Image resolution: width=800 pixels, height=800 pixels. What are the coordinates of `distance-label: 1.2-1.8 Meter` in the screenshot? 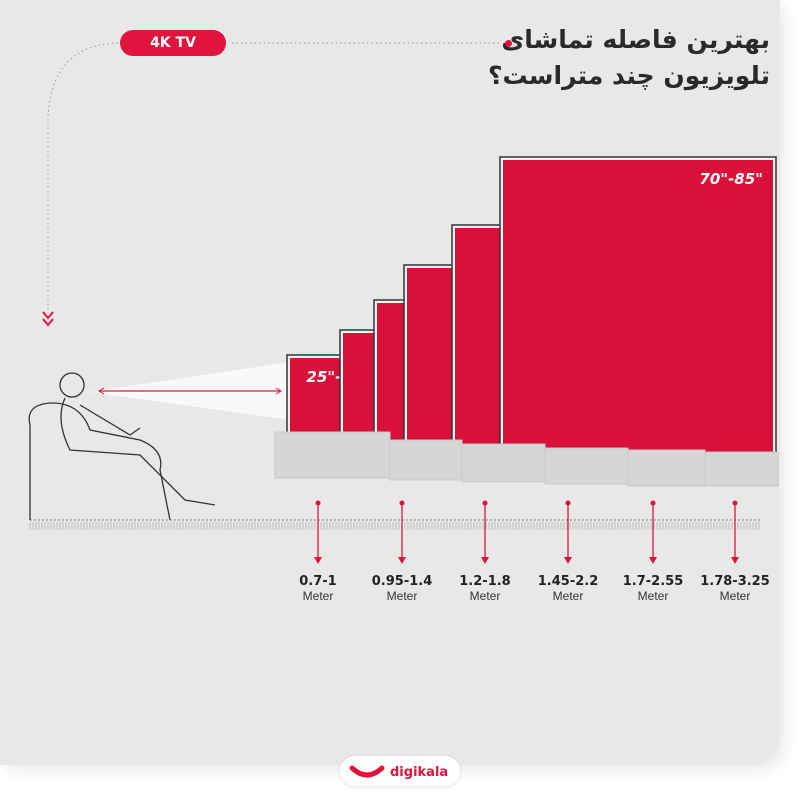 It's located at (485, 588).